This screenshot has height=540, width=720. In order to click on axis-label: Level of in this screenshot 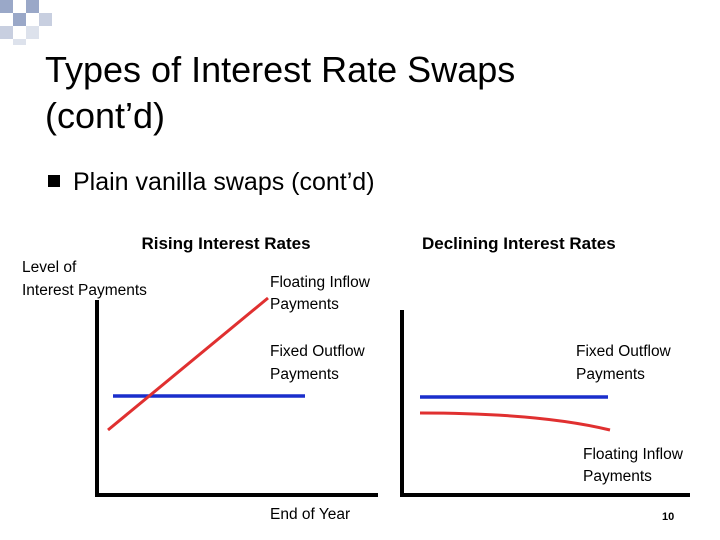, I will do `click(49, 267)`.